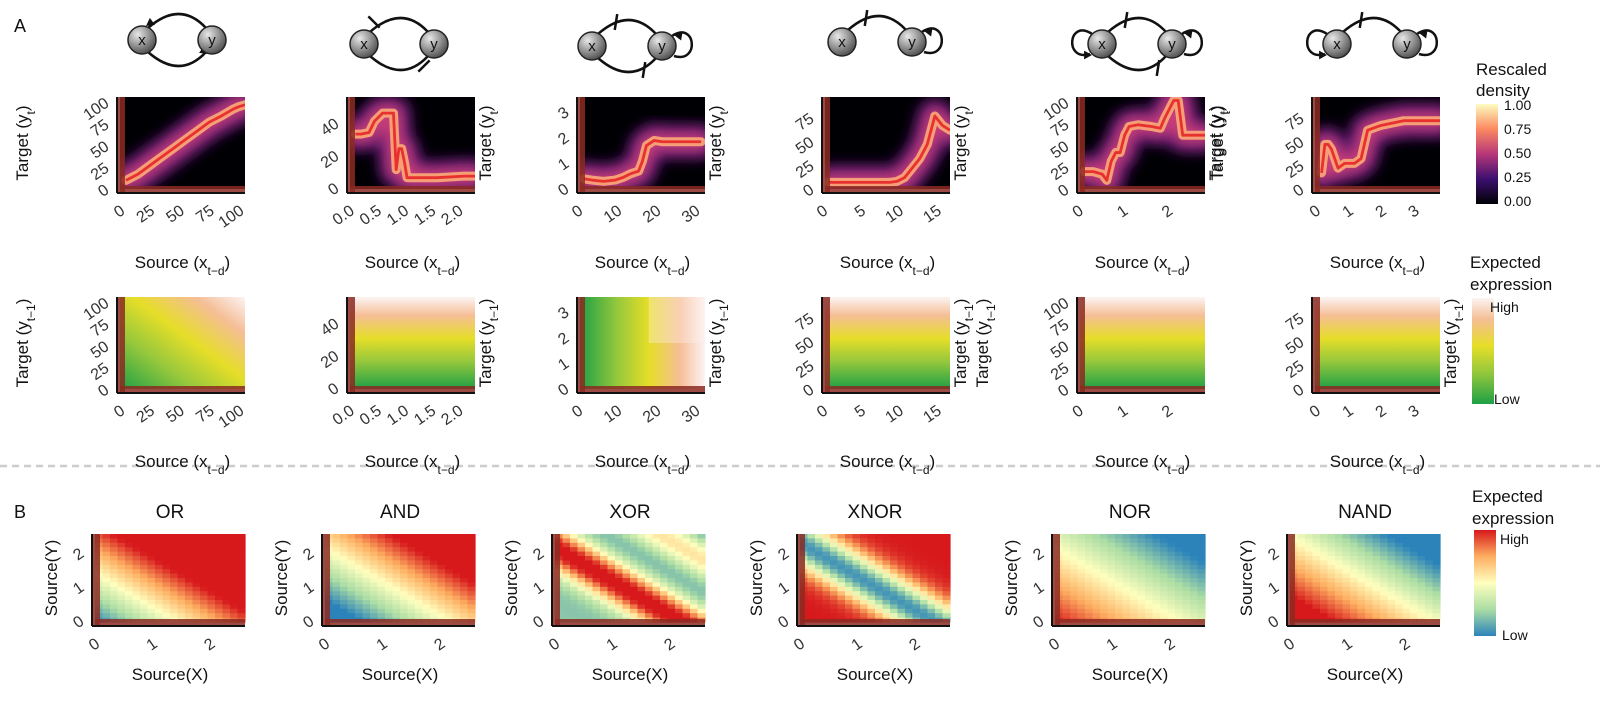  What do you see at coordinates (100, 372) in the screenshot?
I see `y-tick-label: 25` at bounding box center [100, 372].